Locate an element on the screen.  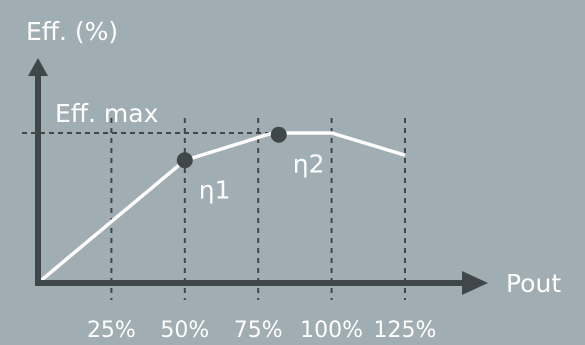
x-tick-labels: 25% 50% 75% 100% 125% is located at coordinates (262, 330).